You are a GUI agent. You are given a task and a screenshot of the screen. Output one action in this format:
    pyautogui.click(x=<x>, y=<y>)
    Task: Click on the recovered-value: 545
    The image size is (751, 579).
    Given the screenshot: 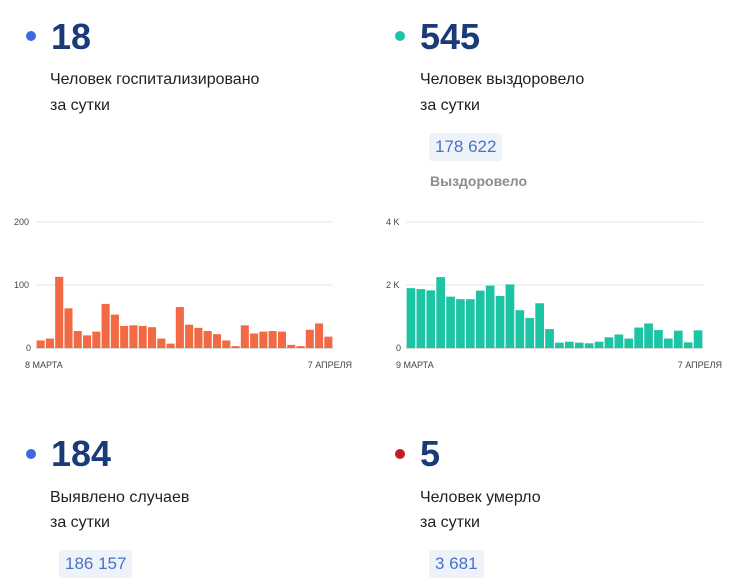 What is the action you would take?
    pyautogui.click(x=450, y=36)
    